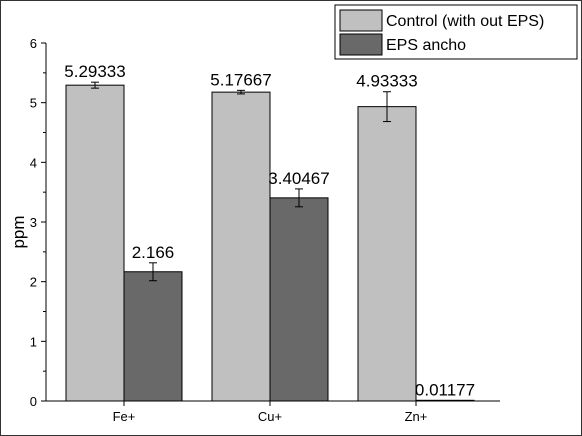 This screenshot has height=436, width=582. Describe the element at coordinates (465, 21) in the screenshot. I see `legend-label-control: Control (with out EPS)` at that location.